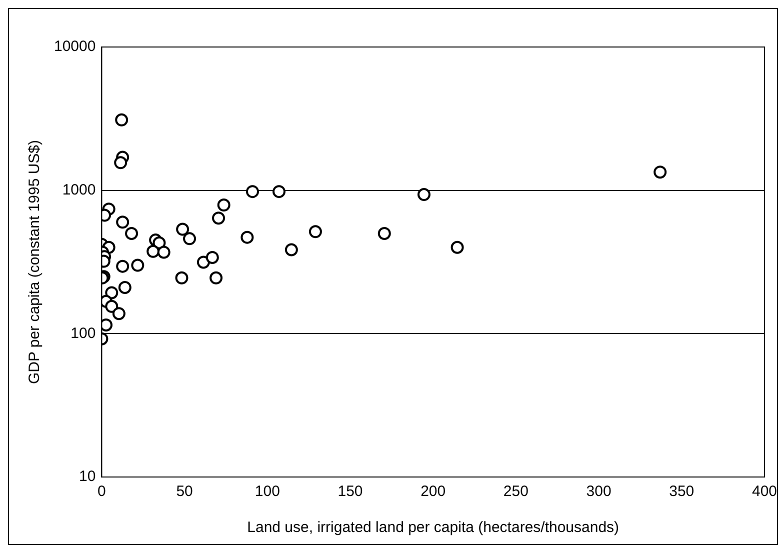 The width and height of the screenshot is (783, 551). I want to click on x-tick-label: 250, so click(515, 491).